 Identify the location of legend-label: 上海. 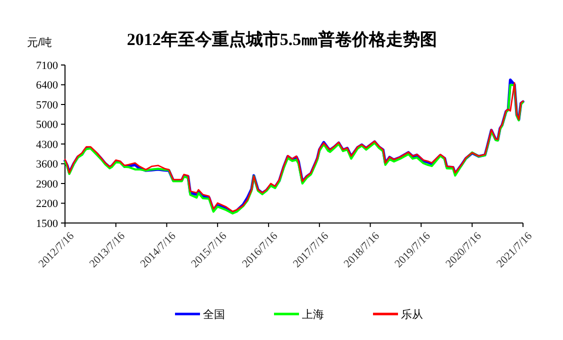
(313, 314).